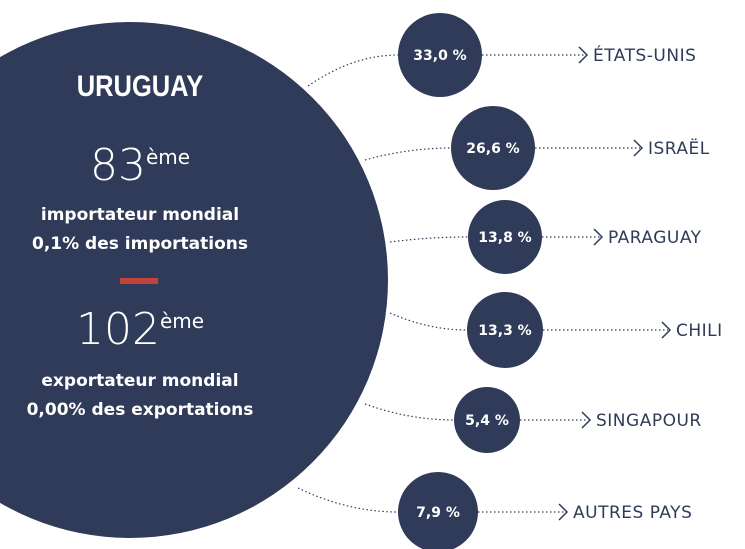  I want to click on share-label: 5,4 %, so click(487, 421).